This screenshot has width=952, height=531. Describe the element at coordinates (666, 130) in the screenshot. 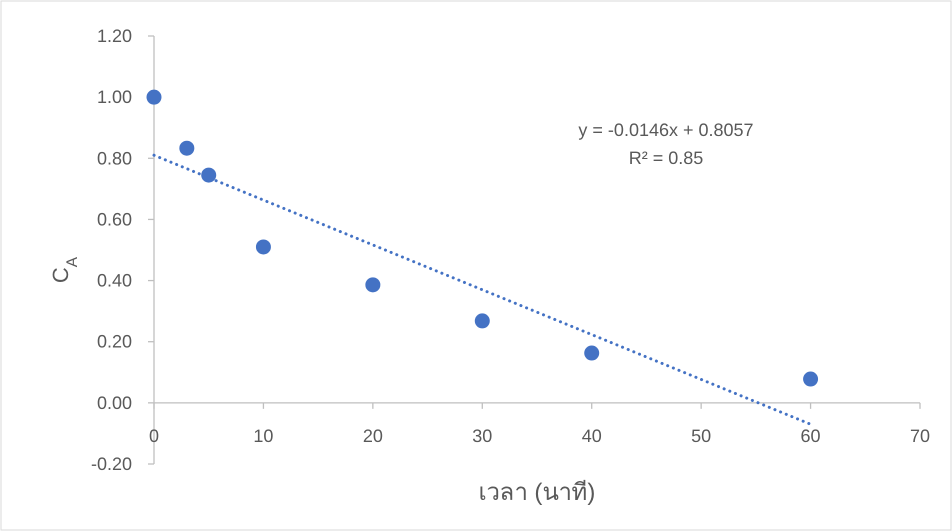

I see `annotation: y = -0.0146x + 0.8057` at that location.